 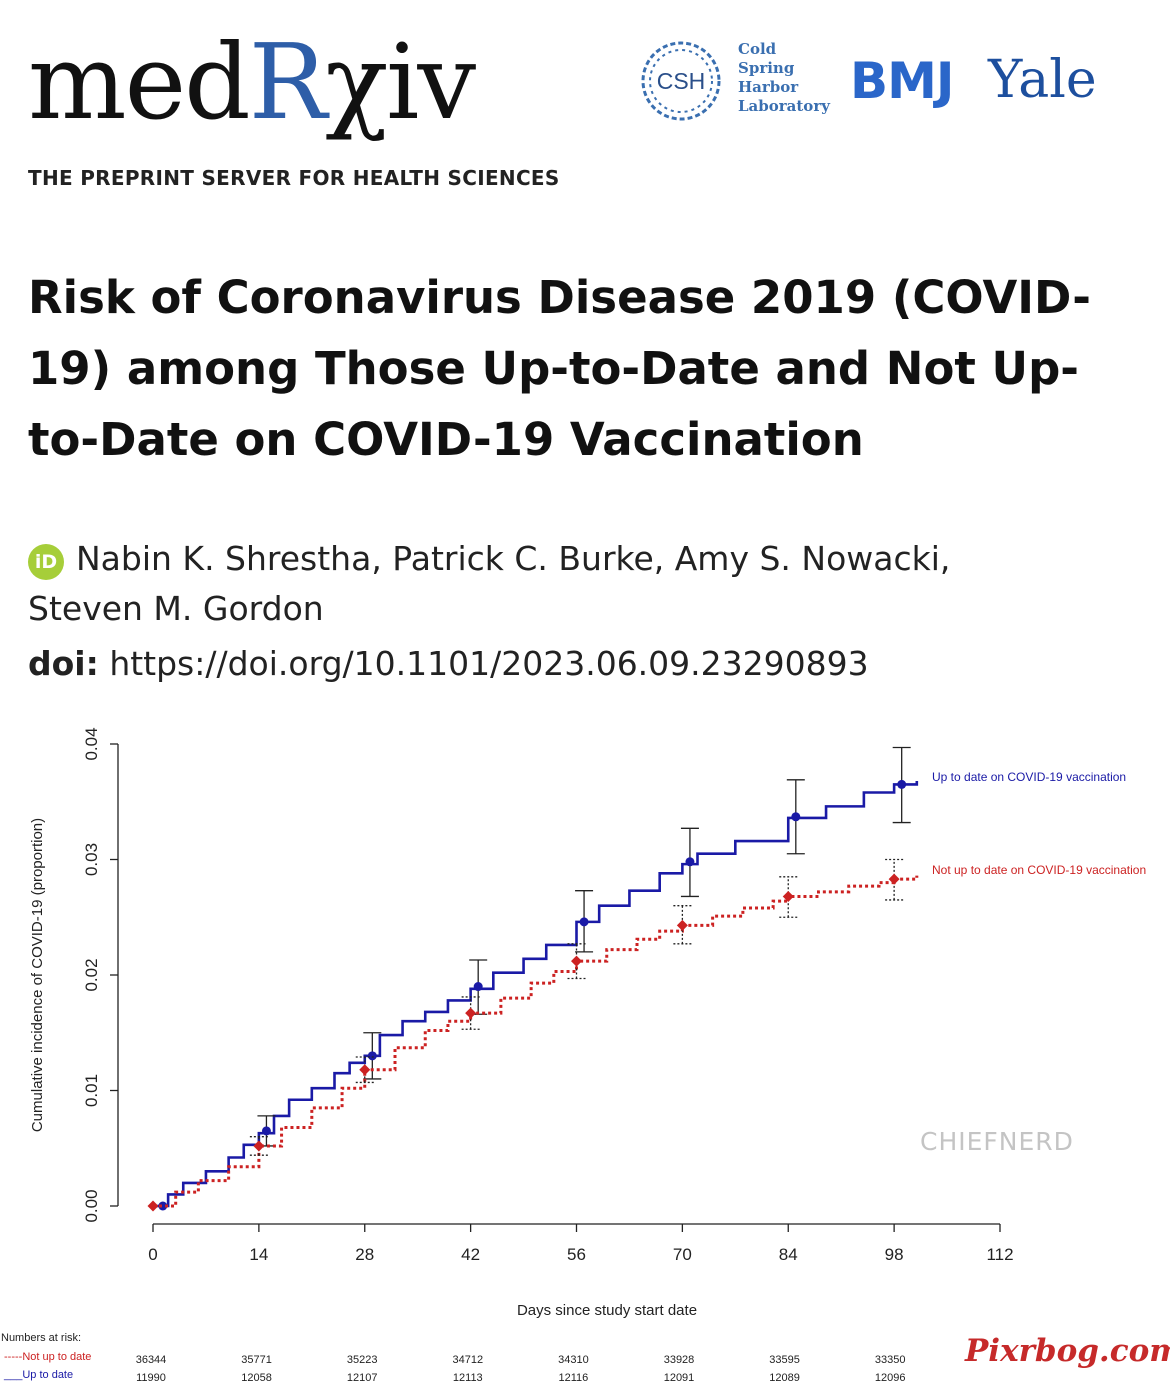 What do you see at coordinates (151, 1360) in the screenshot?
I see `risk-count: 36344` at bounding box center [151, 1360].